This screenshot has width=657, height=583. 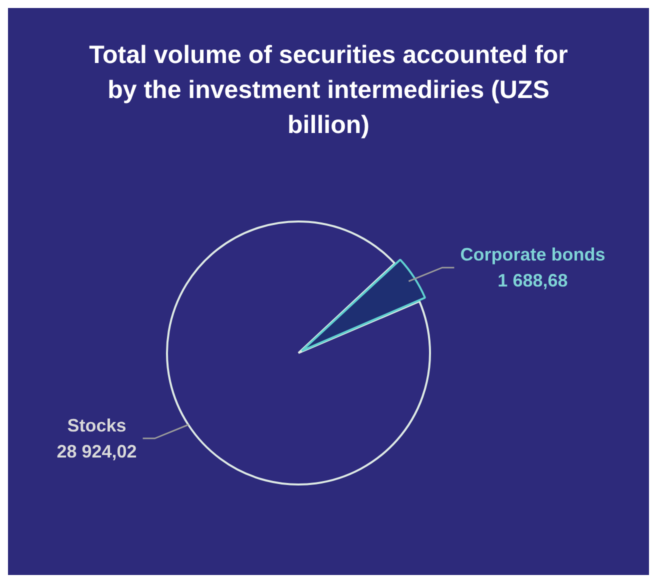 What do you see at coordinates (533, 280) in the screenshot?
I see `data-label: 1 688,68` at bounding box center [533, 280].